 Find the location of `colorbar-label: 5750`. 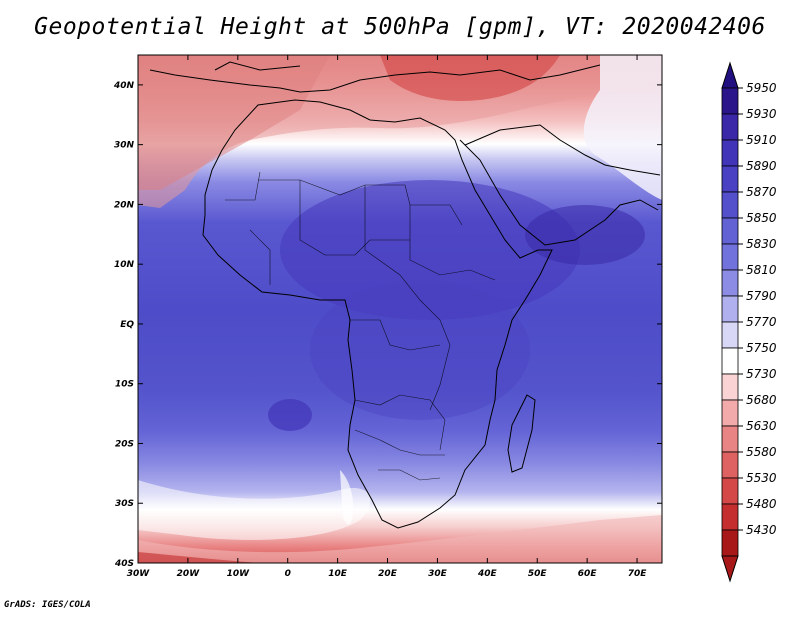

colorbar-label: 5750 is located at coordinates (761, 348).